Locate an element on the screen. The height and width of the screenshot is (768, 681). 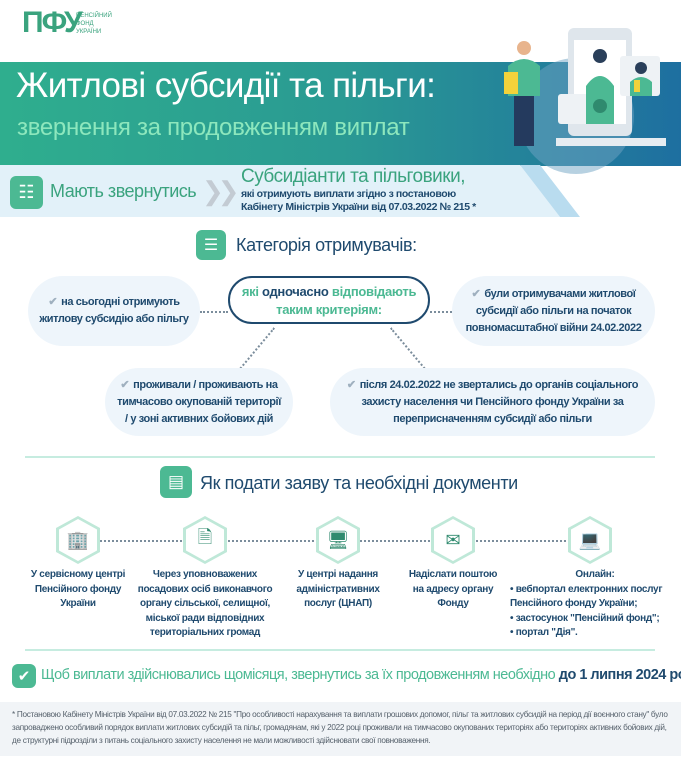
people-phone-illustration is located at coordinates (585, 101).